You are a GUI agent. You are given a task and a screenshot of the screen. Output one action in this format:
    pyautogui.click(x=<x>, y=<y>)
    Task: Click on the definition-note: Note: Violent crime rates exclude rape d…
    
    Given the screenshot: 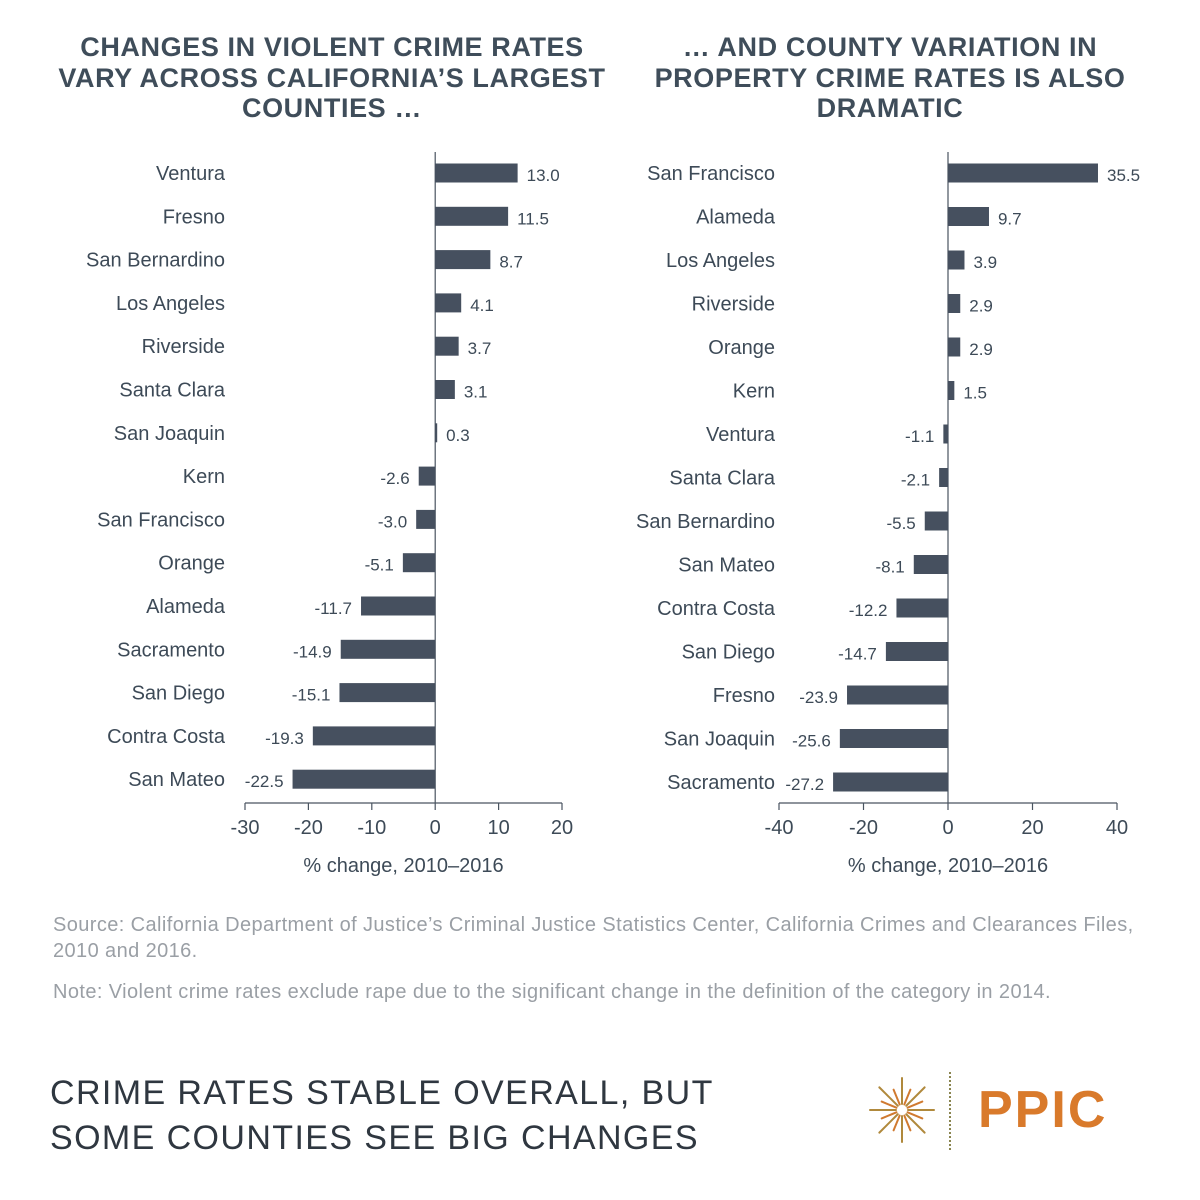 What is the action you would take?
    pyautogui.click(x=552, y=992)
    